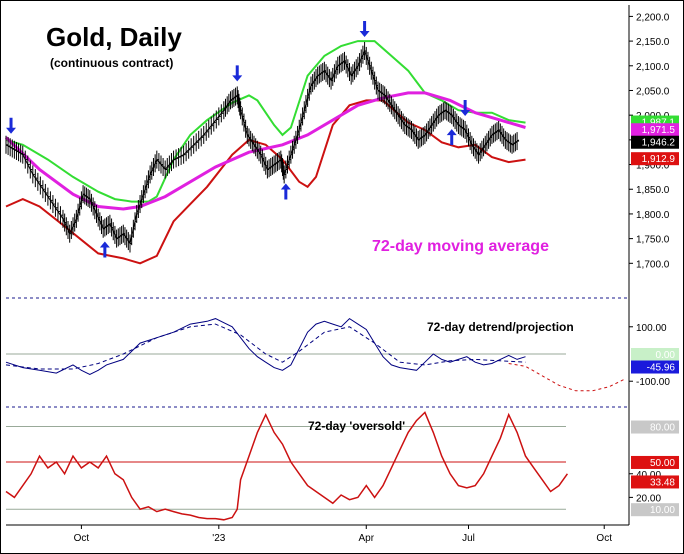  Describe the element at coordinates (666, 355) in the screenshot. I see `value-label: 0.00` at that location.